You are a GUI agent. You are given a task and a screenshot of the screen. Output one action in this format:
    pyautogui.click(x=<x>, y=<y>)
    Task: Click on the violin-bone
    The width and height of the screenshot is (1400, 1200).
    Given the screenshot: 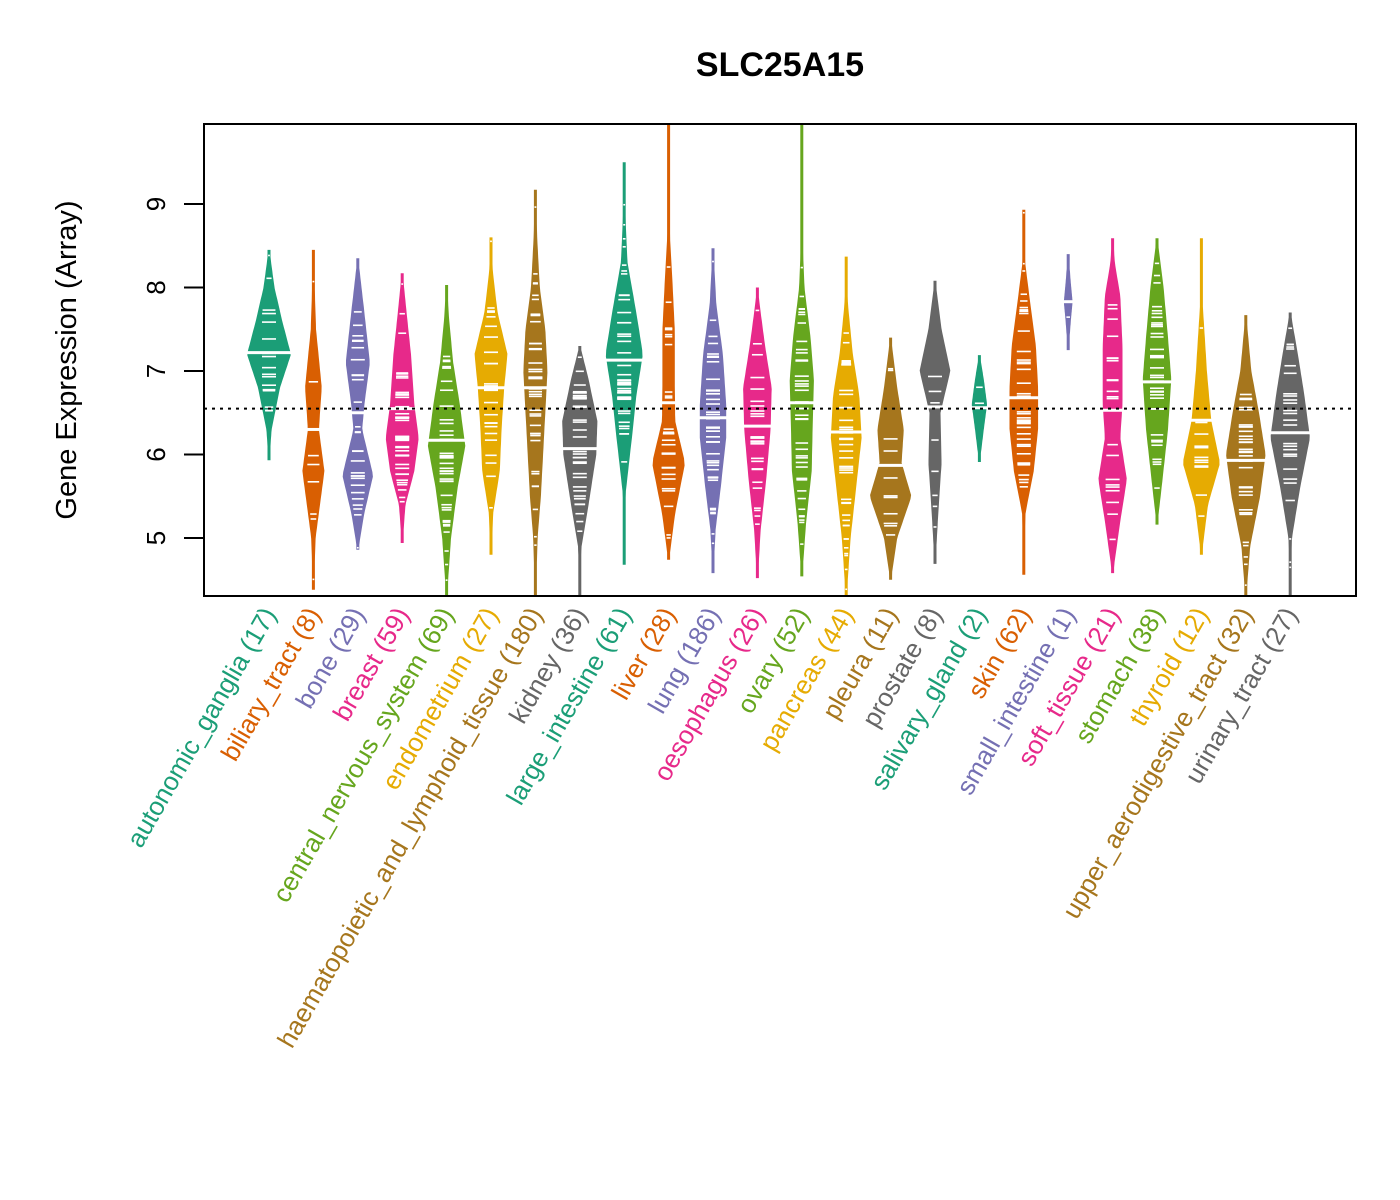 What is the action you would take?
    pyautogui.click(x=357, y=404)
    